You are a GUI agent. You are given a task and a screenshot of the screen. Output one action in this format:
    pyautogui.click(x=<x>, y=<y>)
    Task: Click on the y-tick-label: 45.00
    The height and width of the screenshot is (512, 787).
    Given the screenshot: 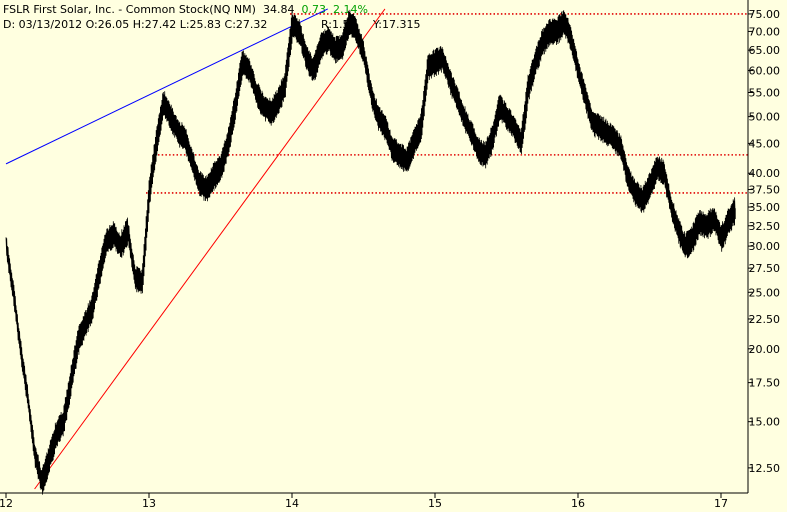 What is the action you would take?
    pyautogui.click(x=765, y=143)
    